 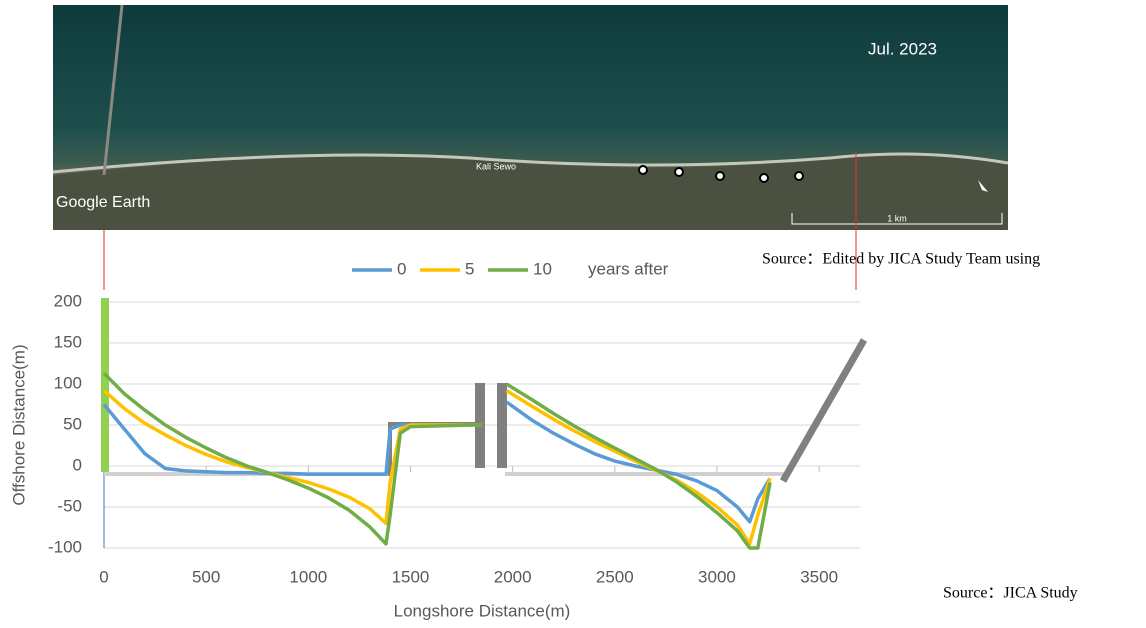 What do you see at coordinates (482, 610) in the screenshot?
I see `x-axis-title: Longshore Distance(m)` at bounding box center [482, 610].